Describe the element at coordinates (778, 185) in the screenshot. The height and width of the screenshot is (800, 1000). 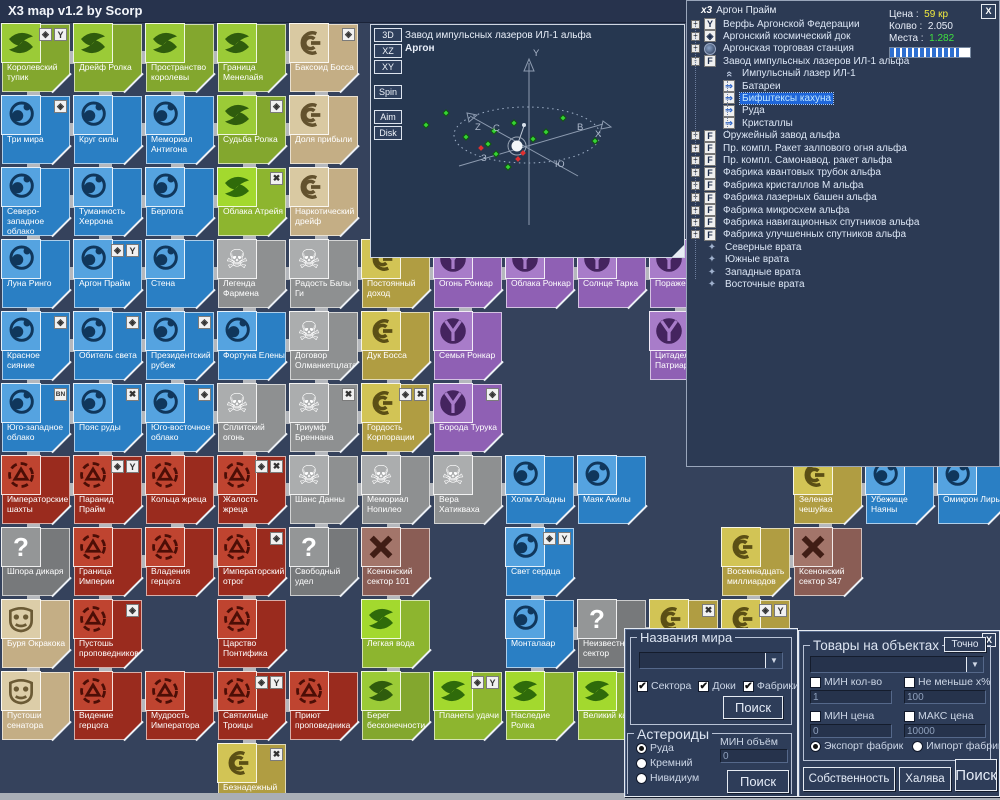
I see `tree-item: + F Фабрика кристаллов М альфа` at that location.